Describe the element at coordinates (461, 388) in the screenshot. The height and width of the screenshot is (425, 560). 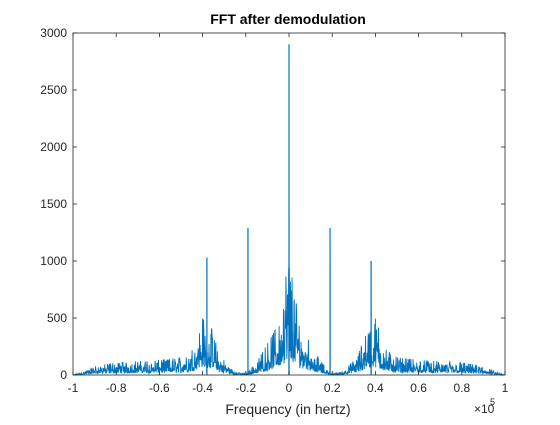
I see `x-tick-label: 0.8` at that location.